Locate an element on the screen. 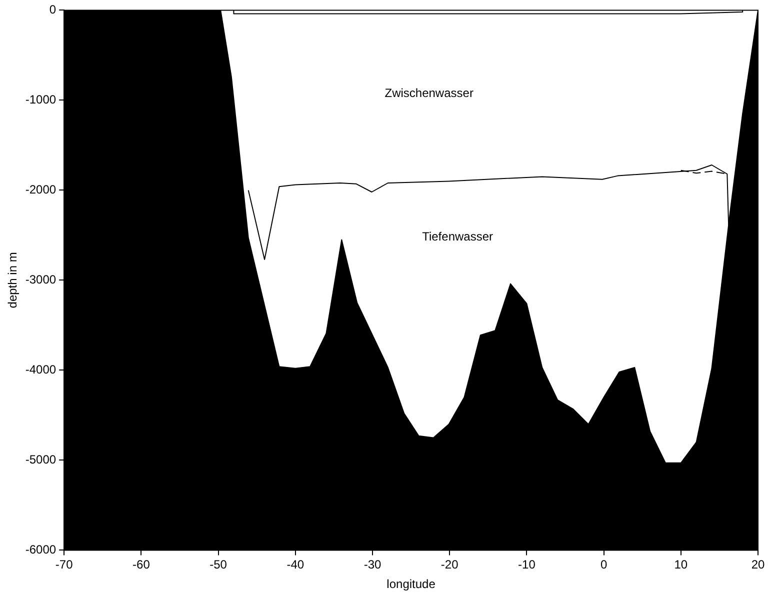 Image resolution: width=768 pixels, height=596 pixels. x-tick-label: 10 is located at coordinates (681, 565).